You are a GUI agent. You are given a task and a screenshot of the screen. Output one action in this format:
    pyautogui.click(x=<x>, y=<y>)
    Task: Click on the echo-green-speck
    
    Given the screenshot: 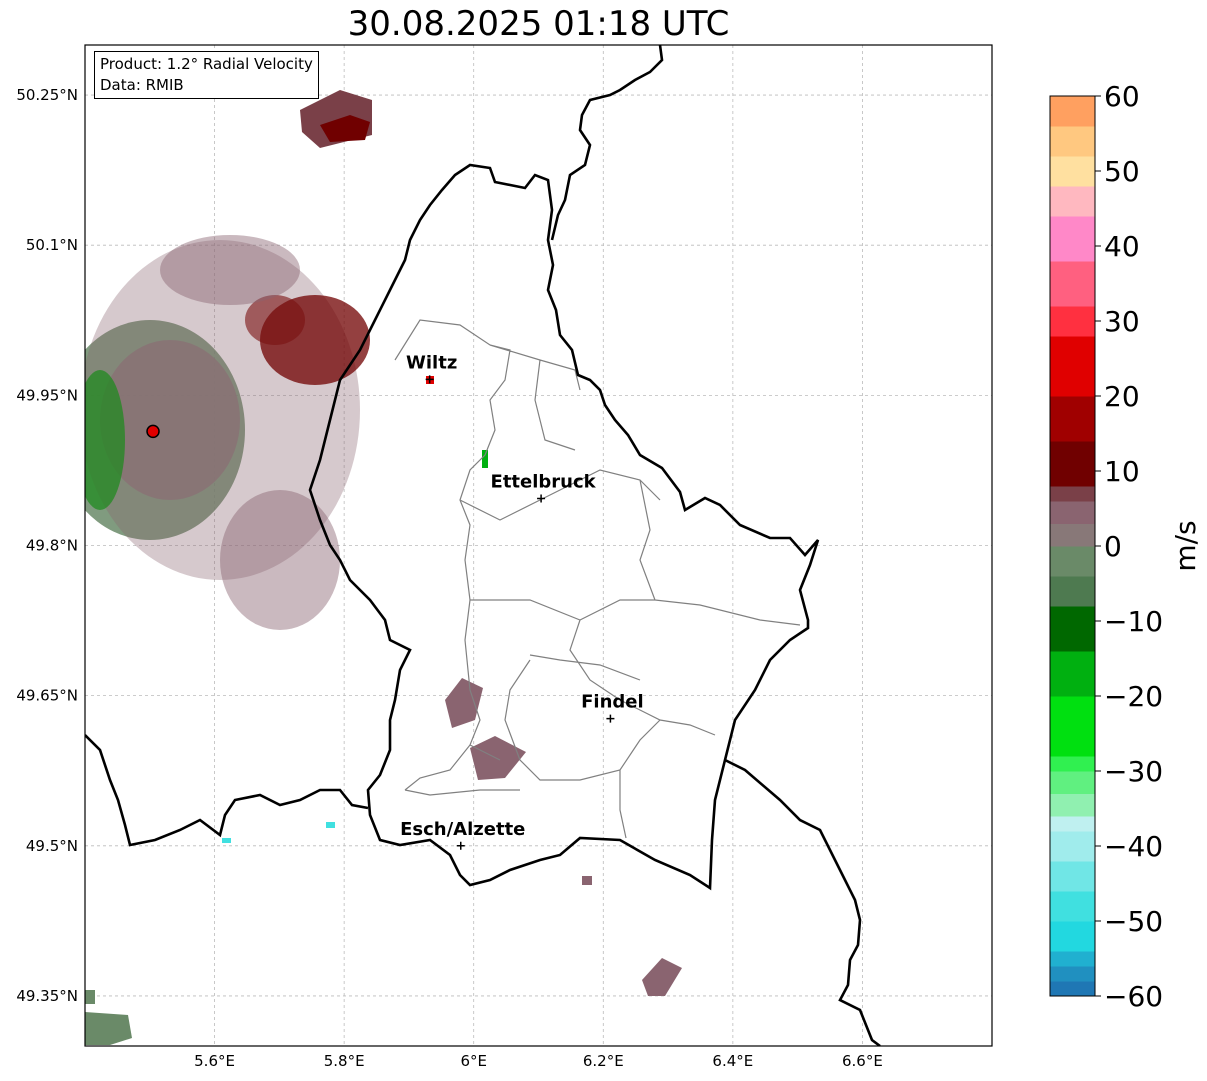 What is the action you would take?
    pyautogui.click(x=485, y=459)
    